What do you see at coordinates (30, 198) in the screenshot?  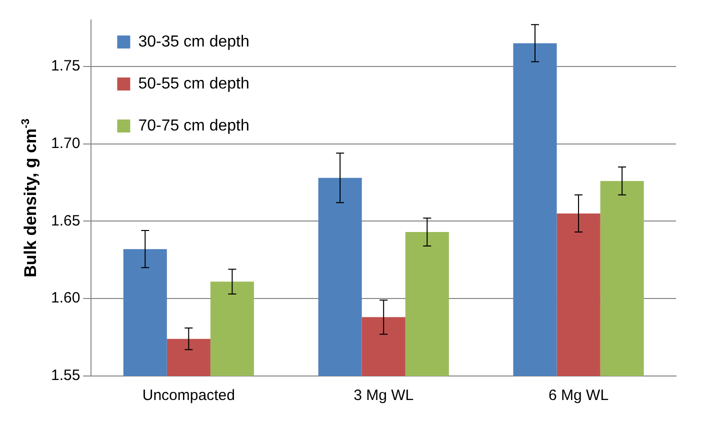 I see `y-axis-title: Bulk density, g cm-3` at bounding box center [30, 198].